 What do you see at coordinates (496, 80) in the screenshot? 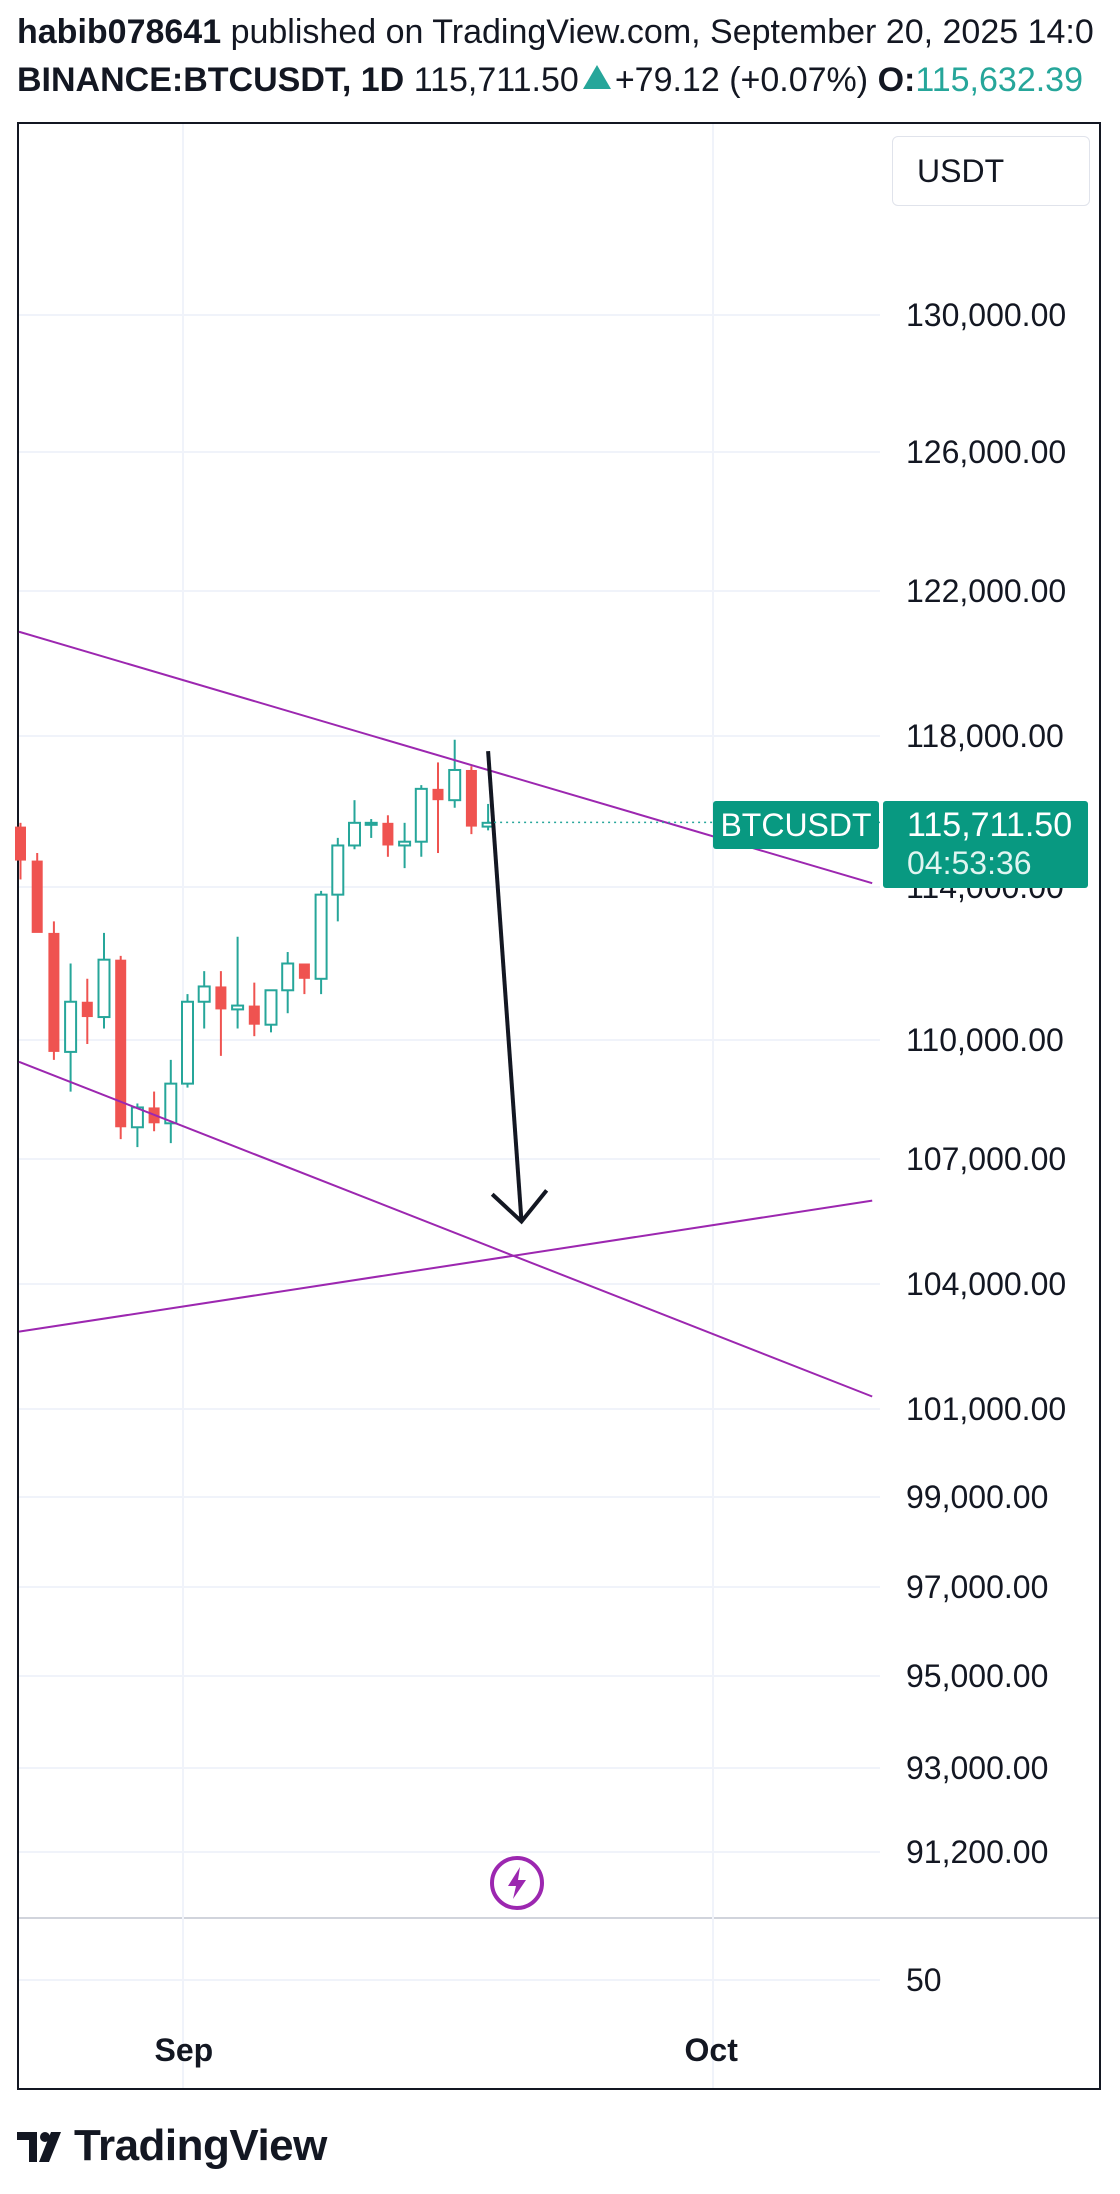
I see `last-price: 115,711.50` at bounding box center [496, 80].